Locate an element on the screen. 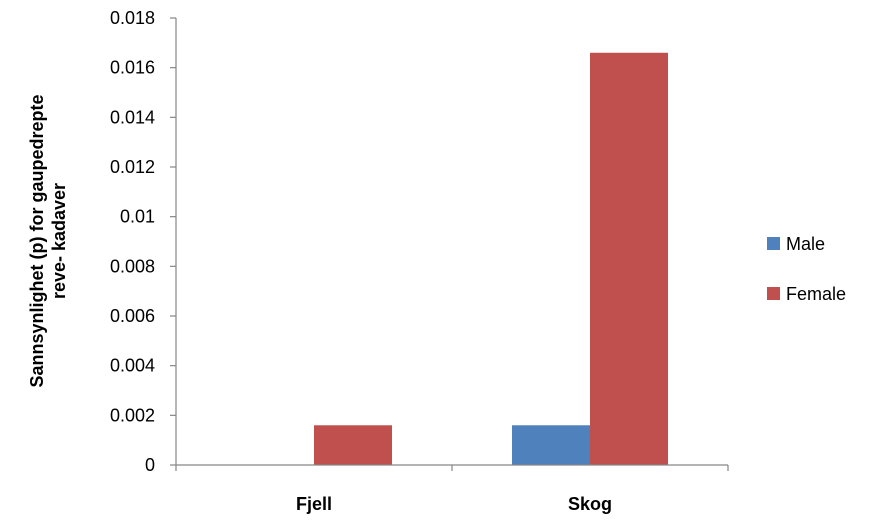 This screenshot has width=870, height=523. y-tick-label: 0.008 is located at coordinates (132, 266).